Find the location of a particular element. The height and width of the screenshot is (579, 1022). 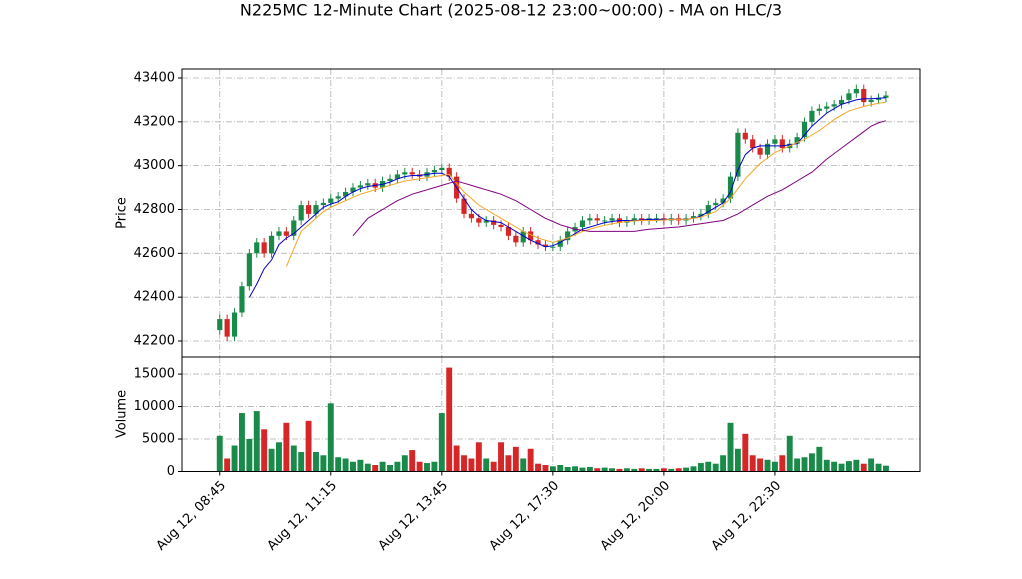

y-tick-label: 43400 is located at coordinates (154, 77).